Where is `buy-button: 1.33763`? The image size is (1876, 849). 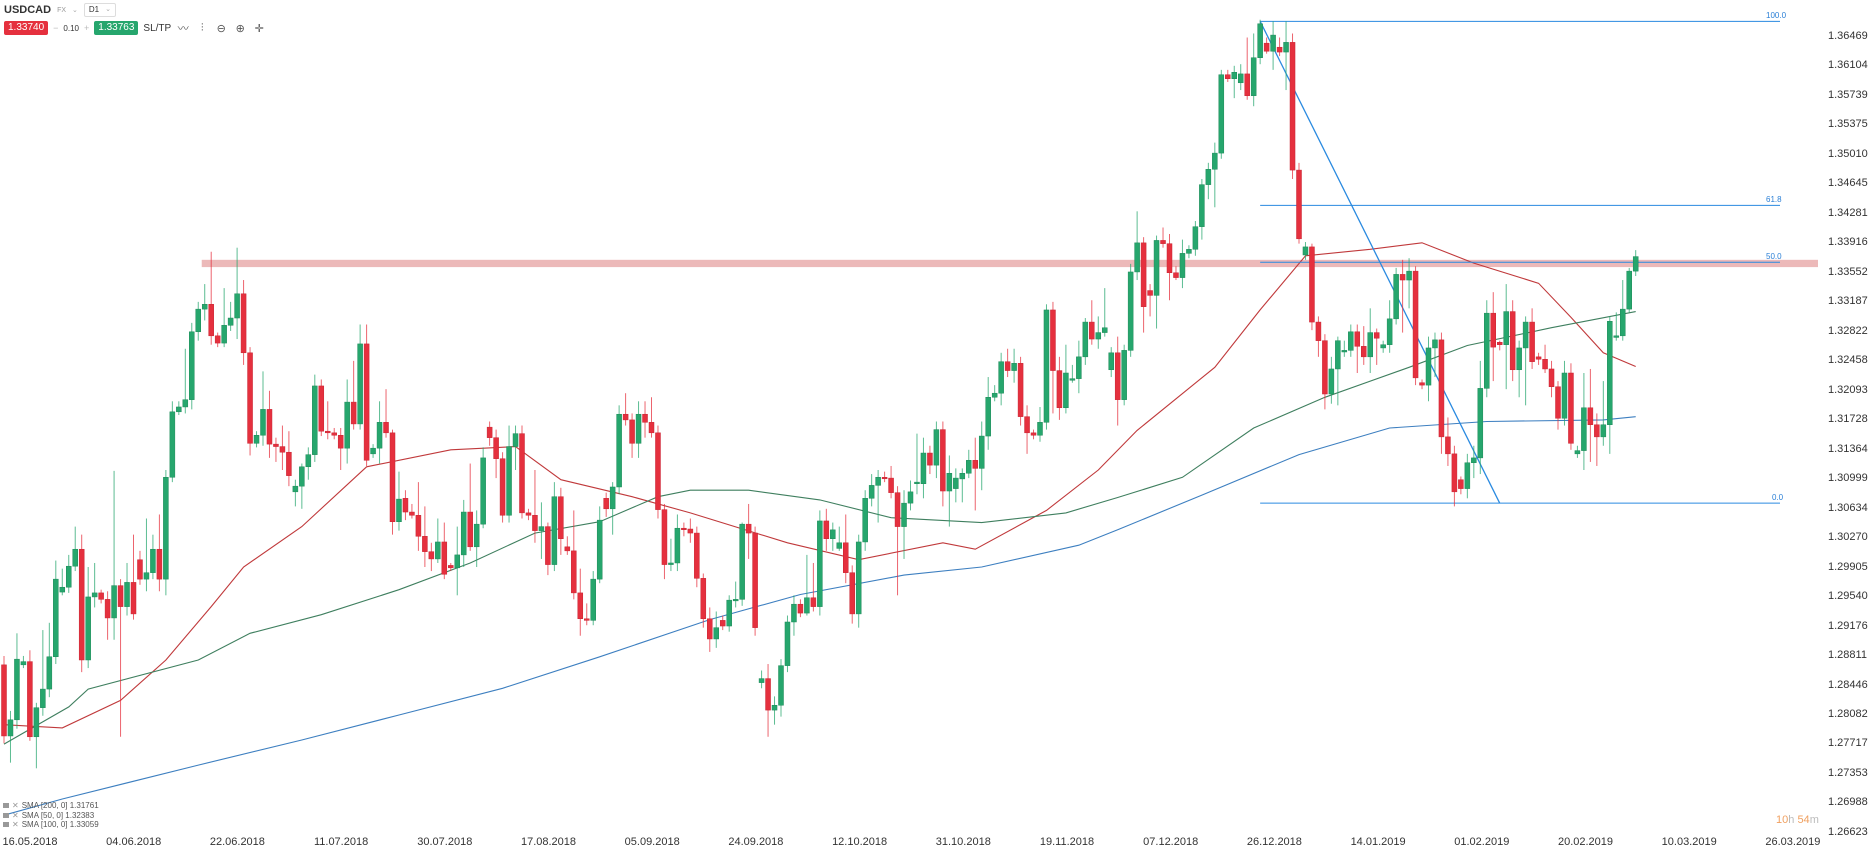
buy-button: 1.33763 is located at coordinates (116, 28).